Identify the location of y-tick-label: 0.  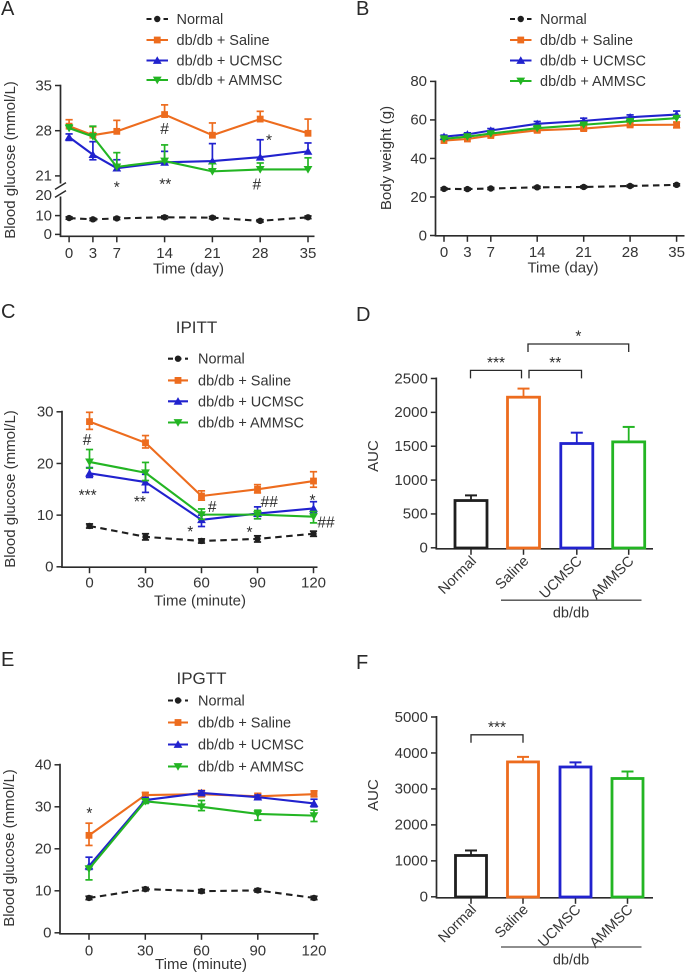
(49, 567).